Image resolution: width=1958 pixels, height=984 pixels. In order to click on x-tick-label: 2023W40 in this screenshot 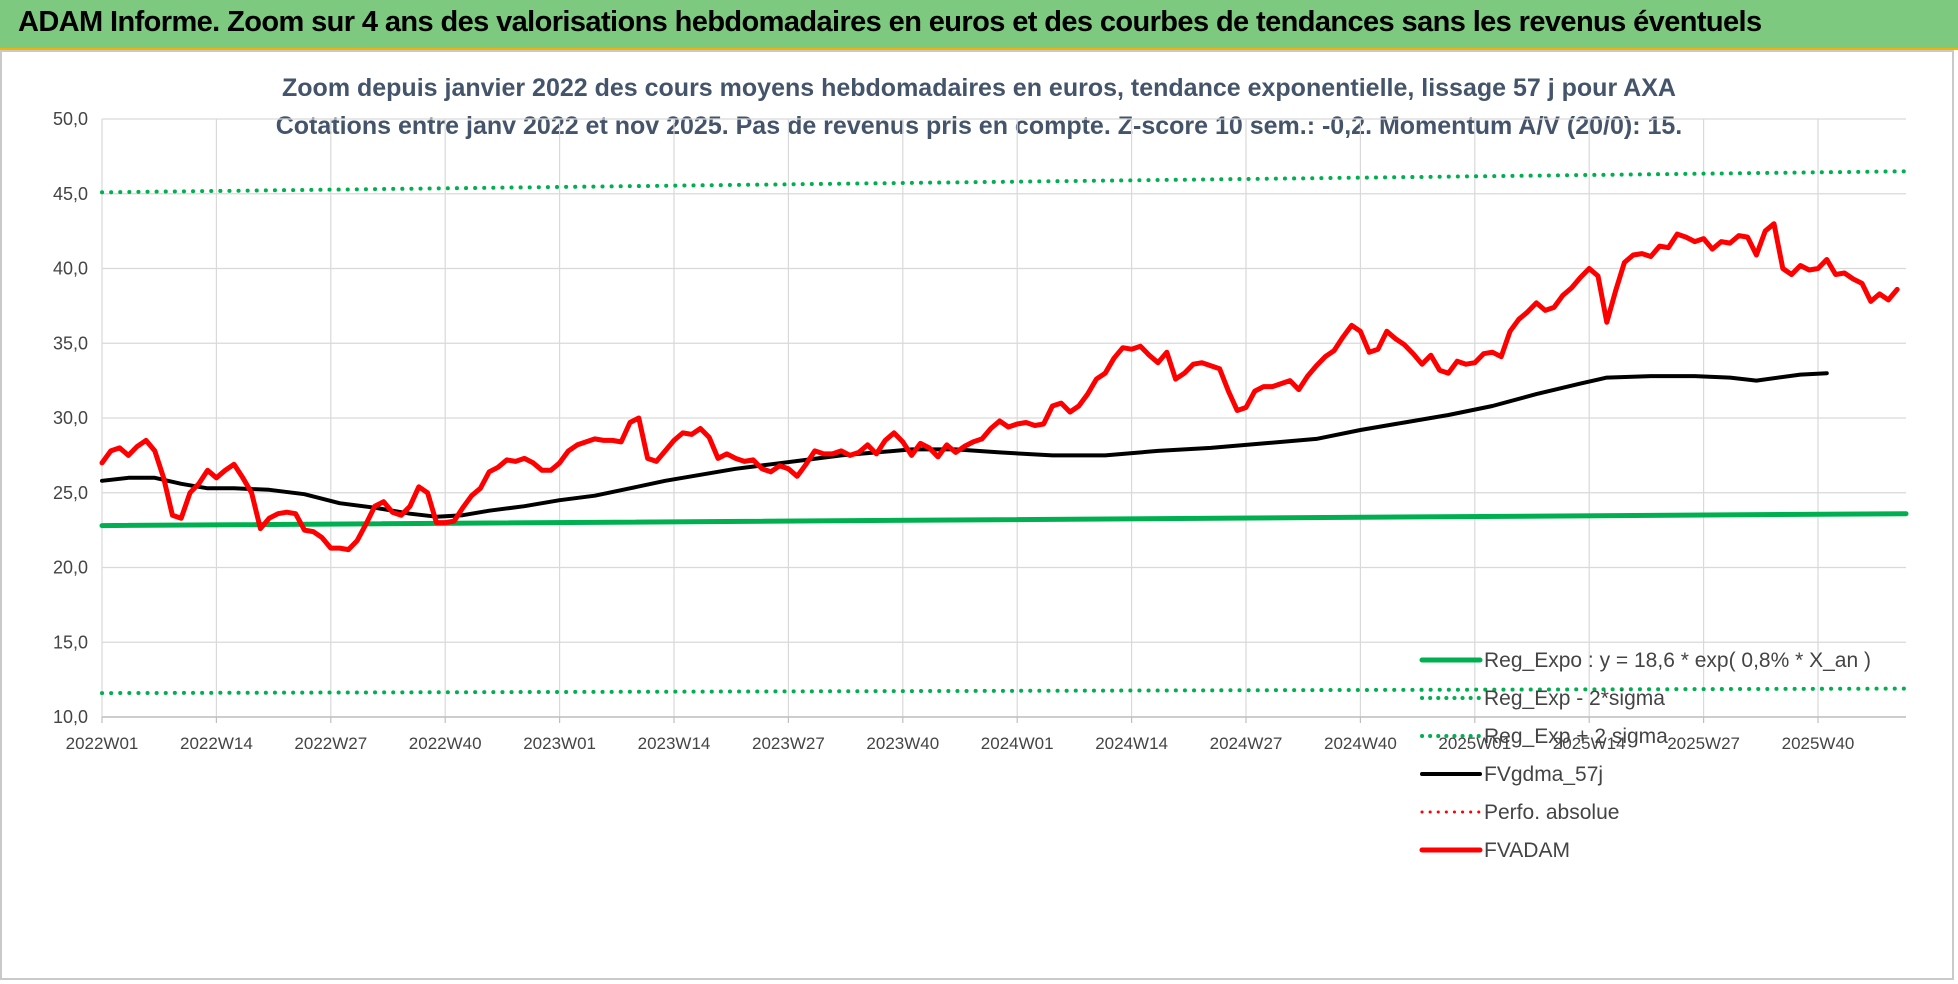, I will do `click(902, 743)`.